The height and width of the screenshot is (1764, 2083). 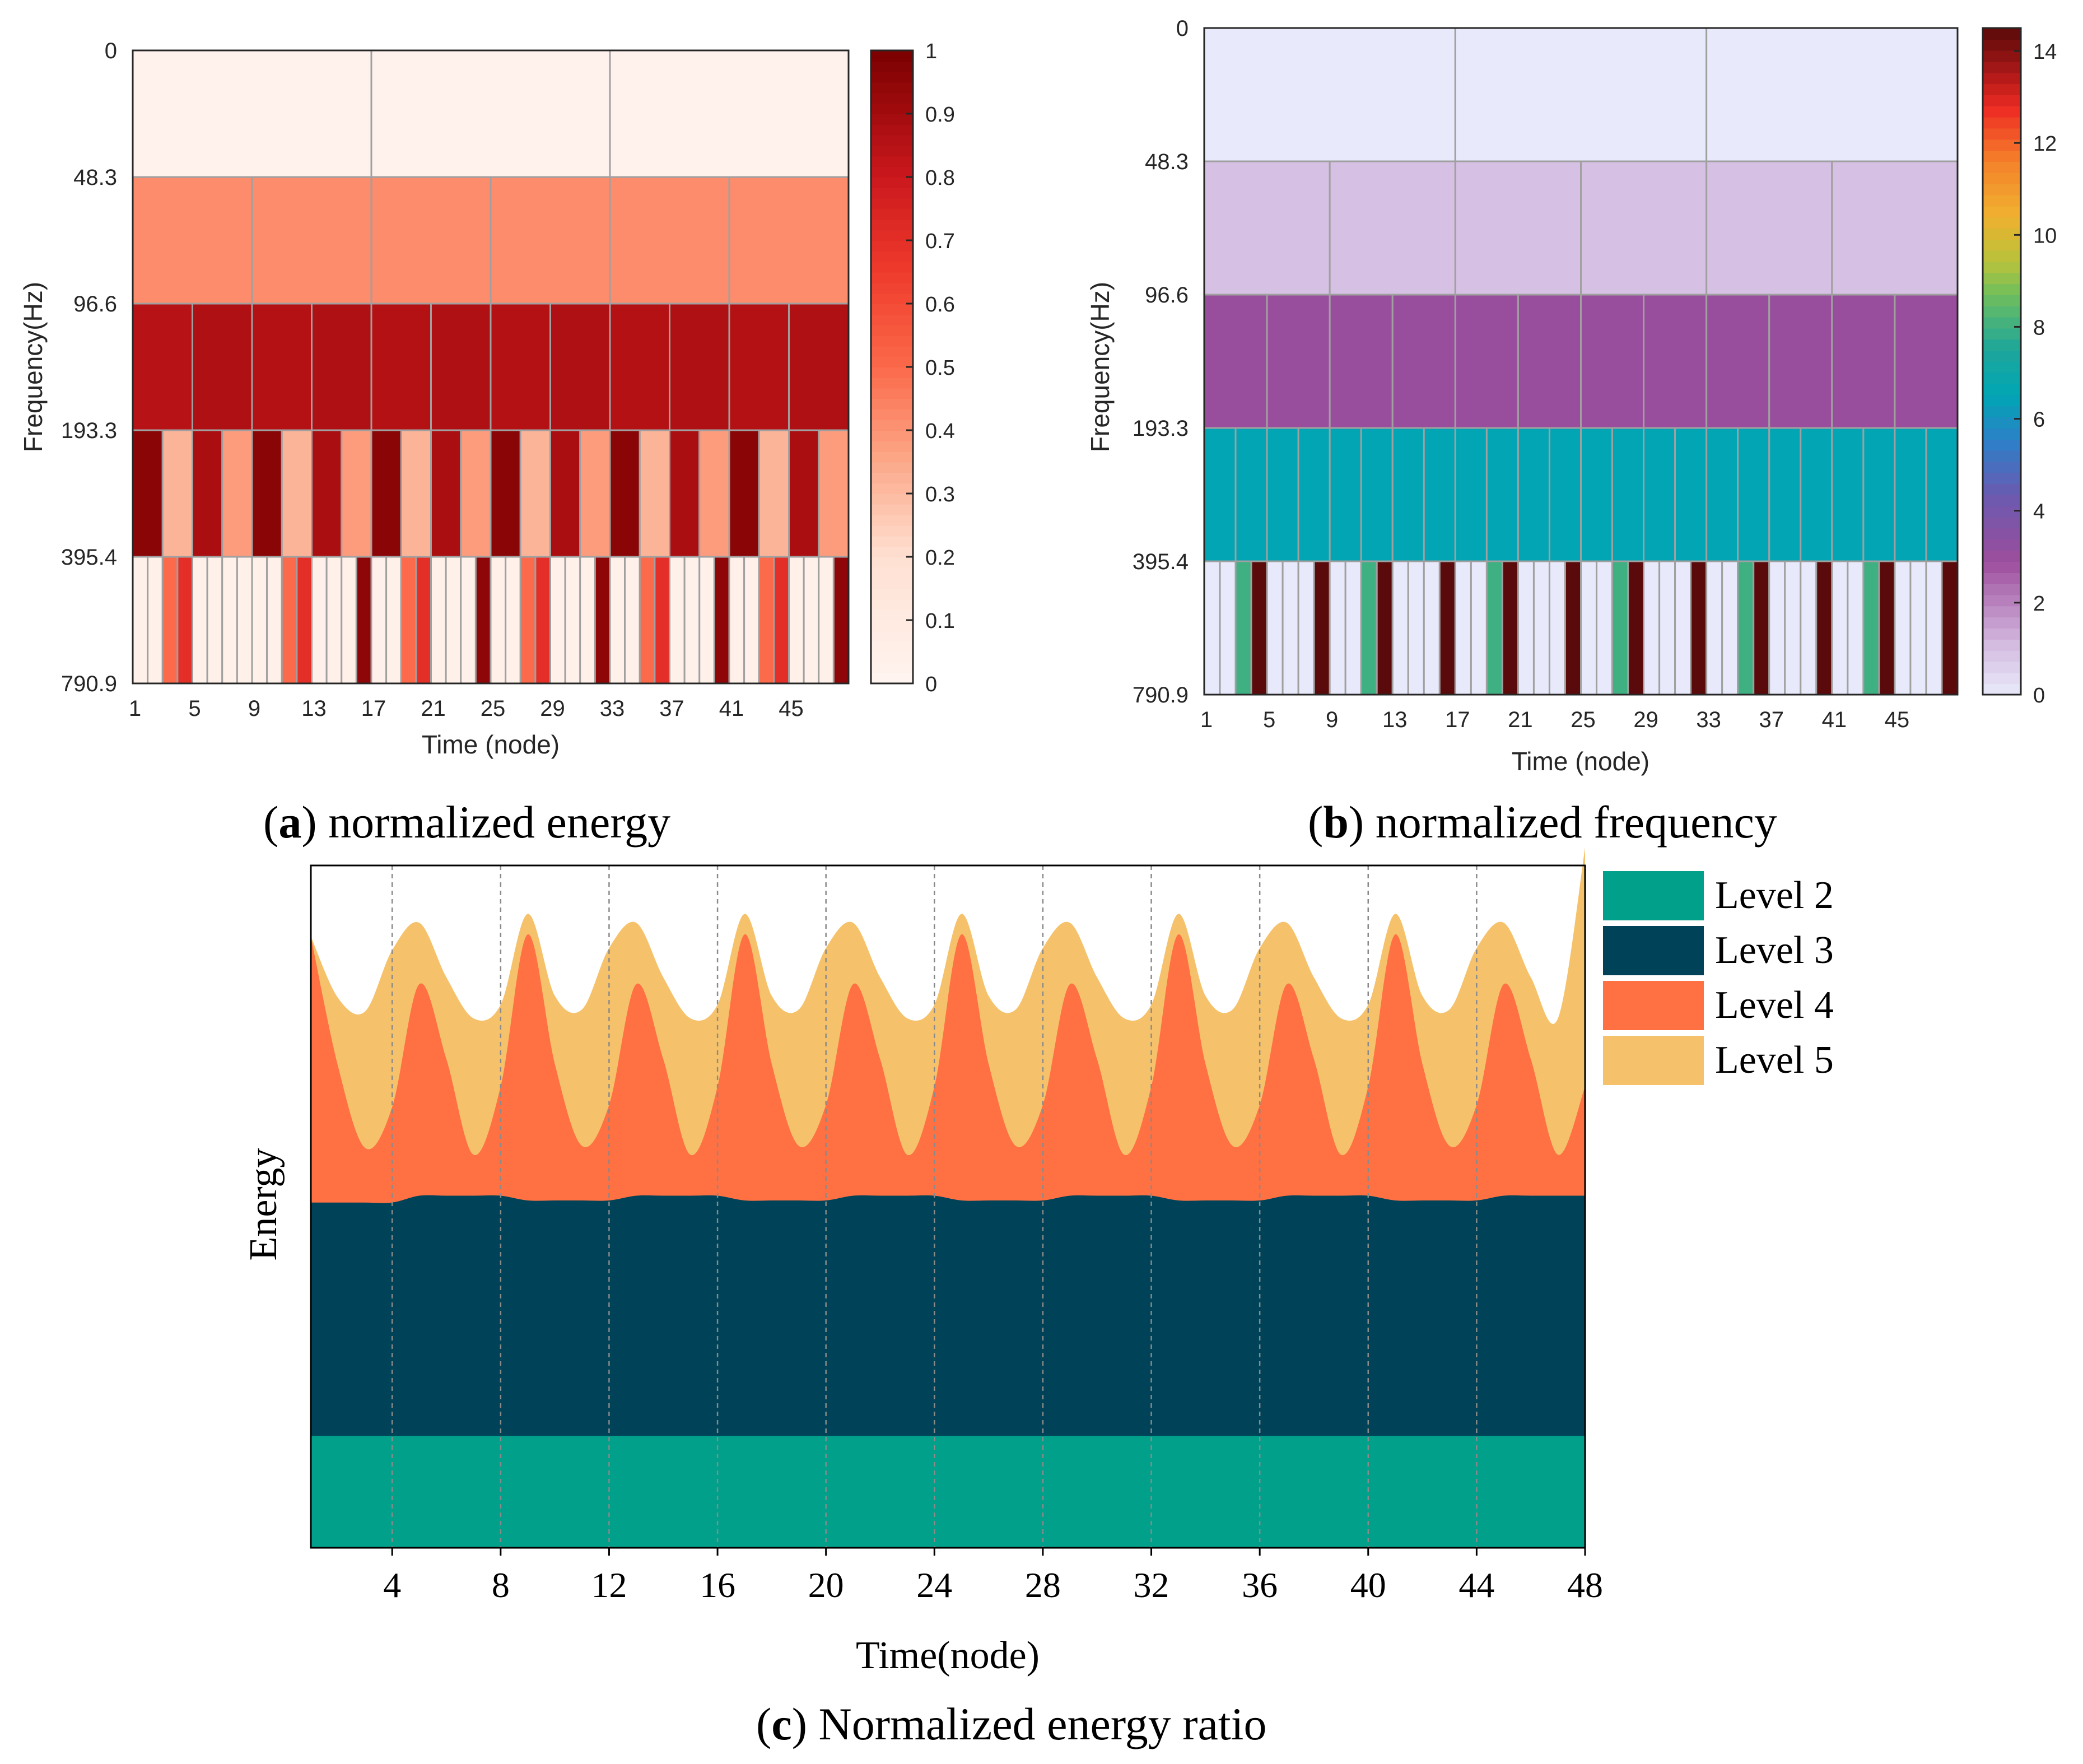 I want to click on y-tick-label: 395.4, so click(x=1161, y=562).